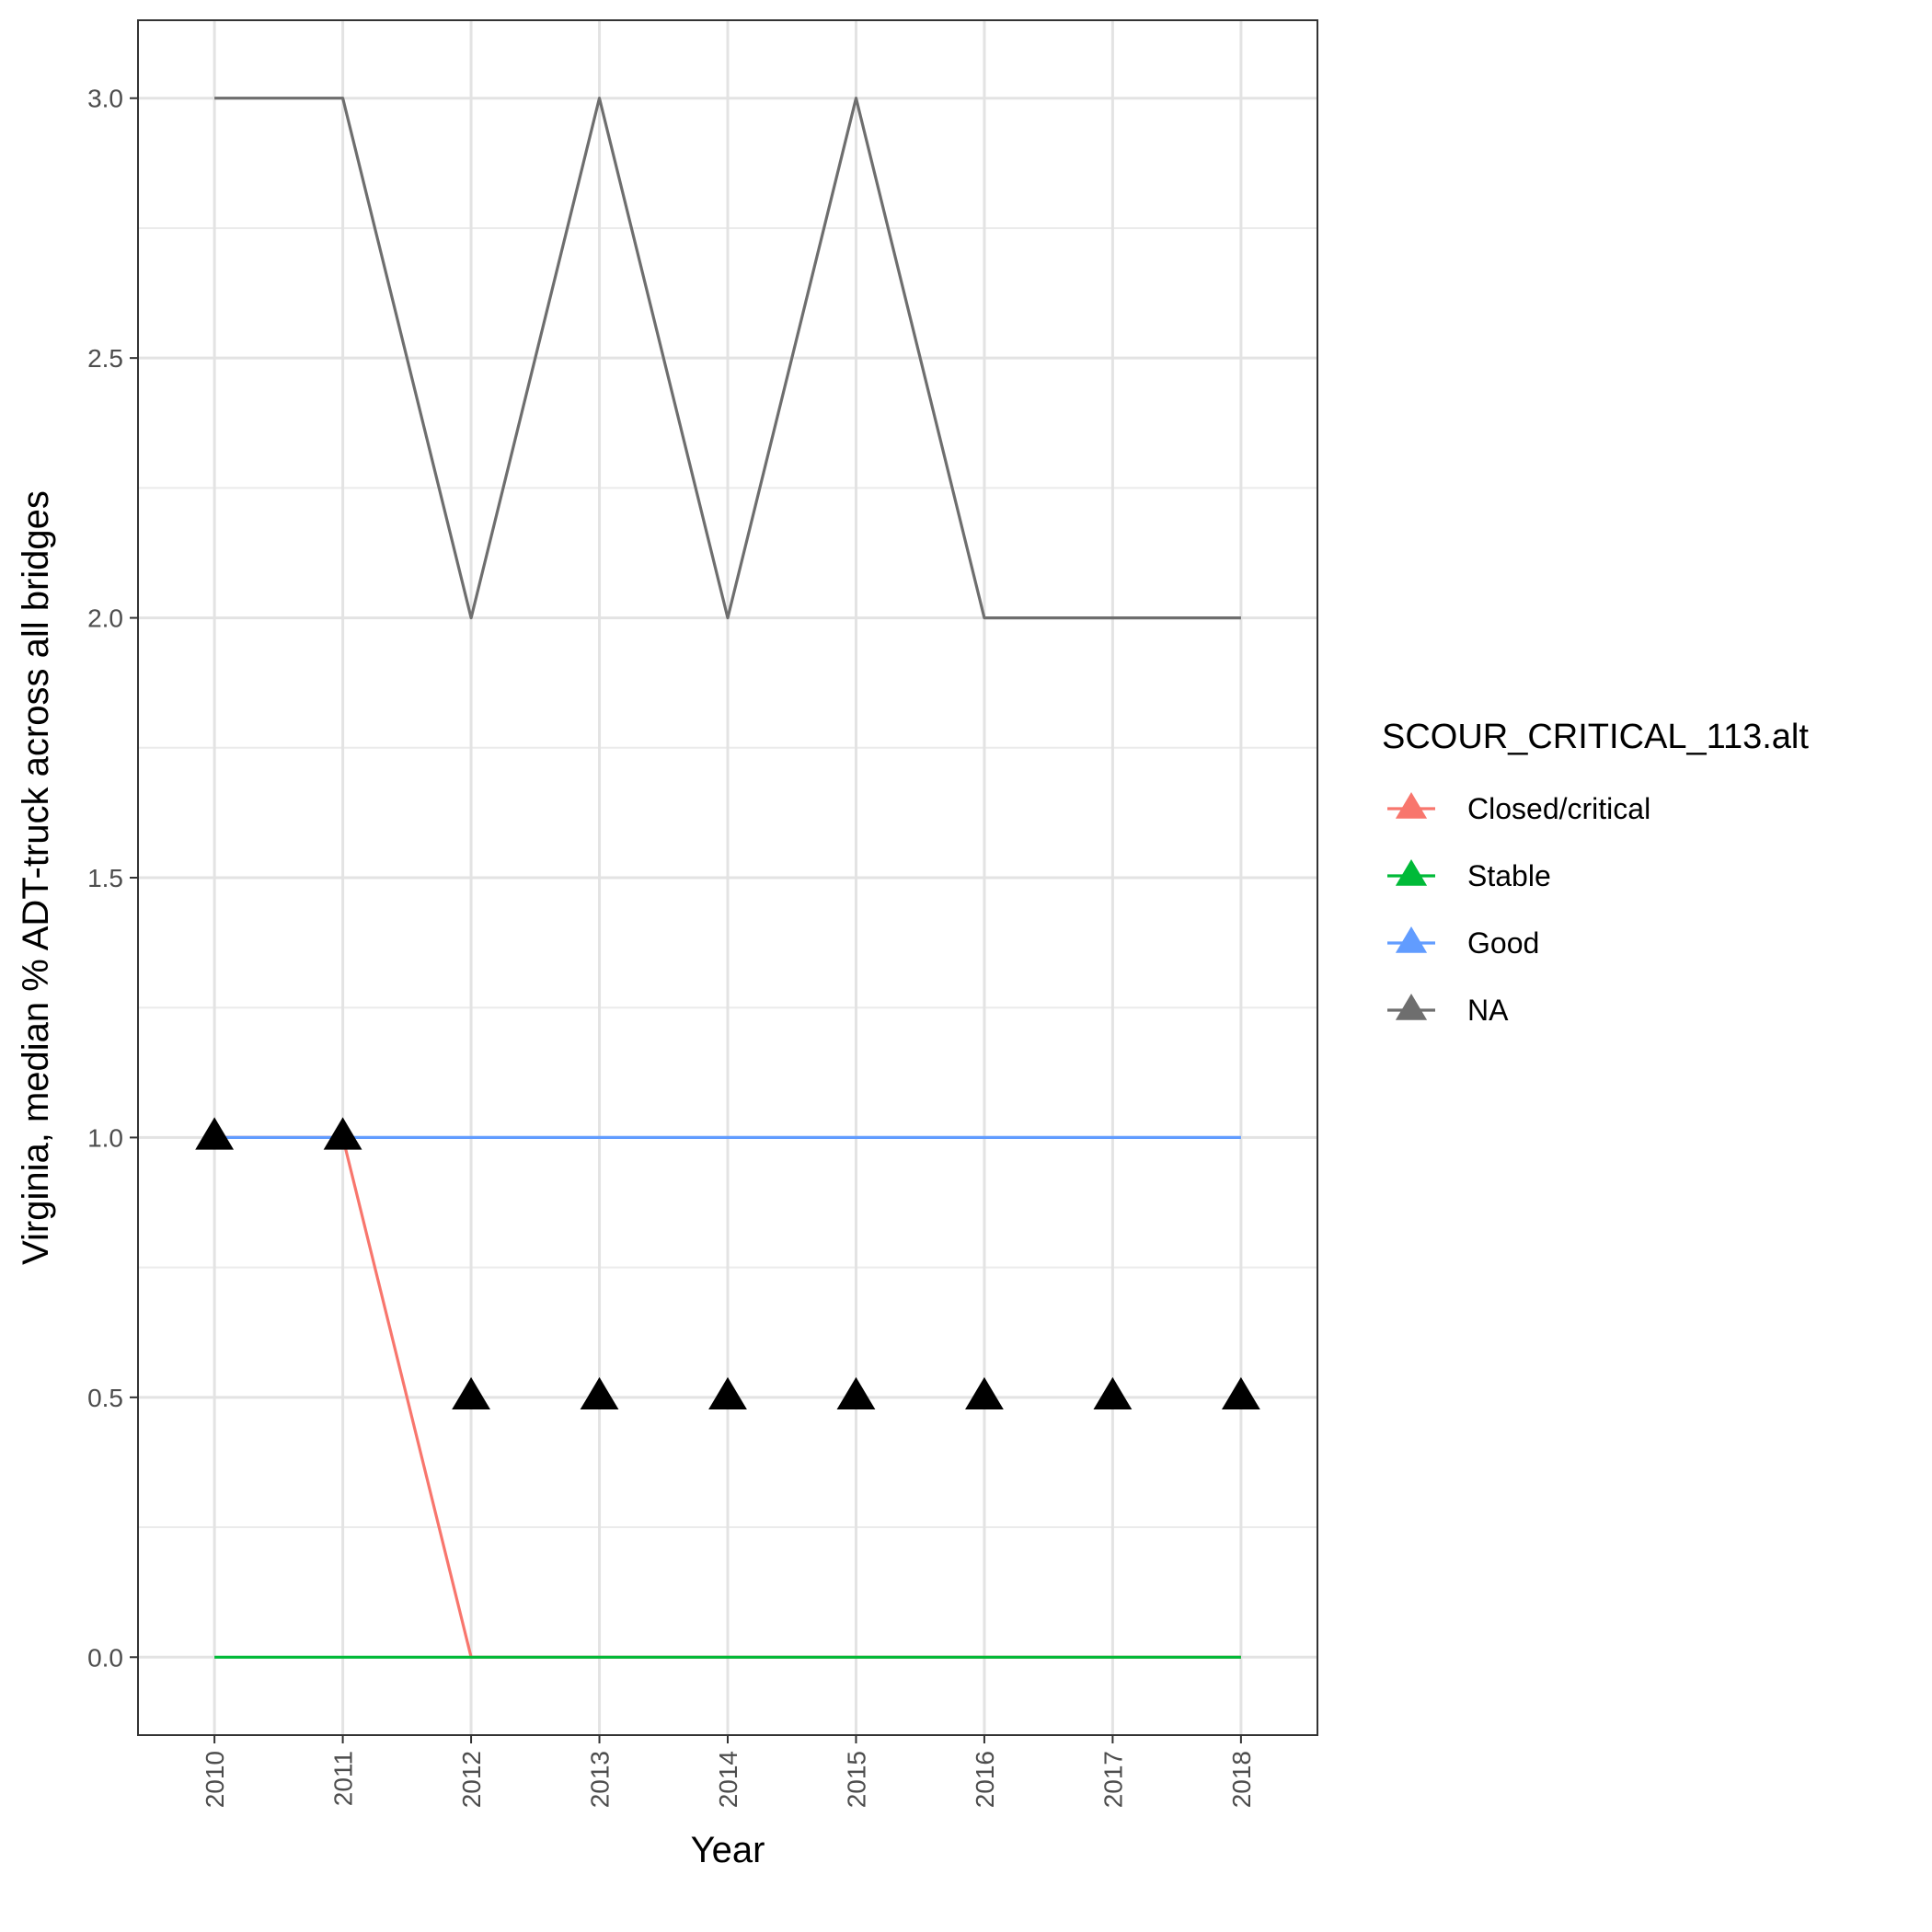 The image size is (1932, 1932). Describe the element at coordinates (600, 1779) in the screenshot. I see `x-tick-label: 2013` at that location.